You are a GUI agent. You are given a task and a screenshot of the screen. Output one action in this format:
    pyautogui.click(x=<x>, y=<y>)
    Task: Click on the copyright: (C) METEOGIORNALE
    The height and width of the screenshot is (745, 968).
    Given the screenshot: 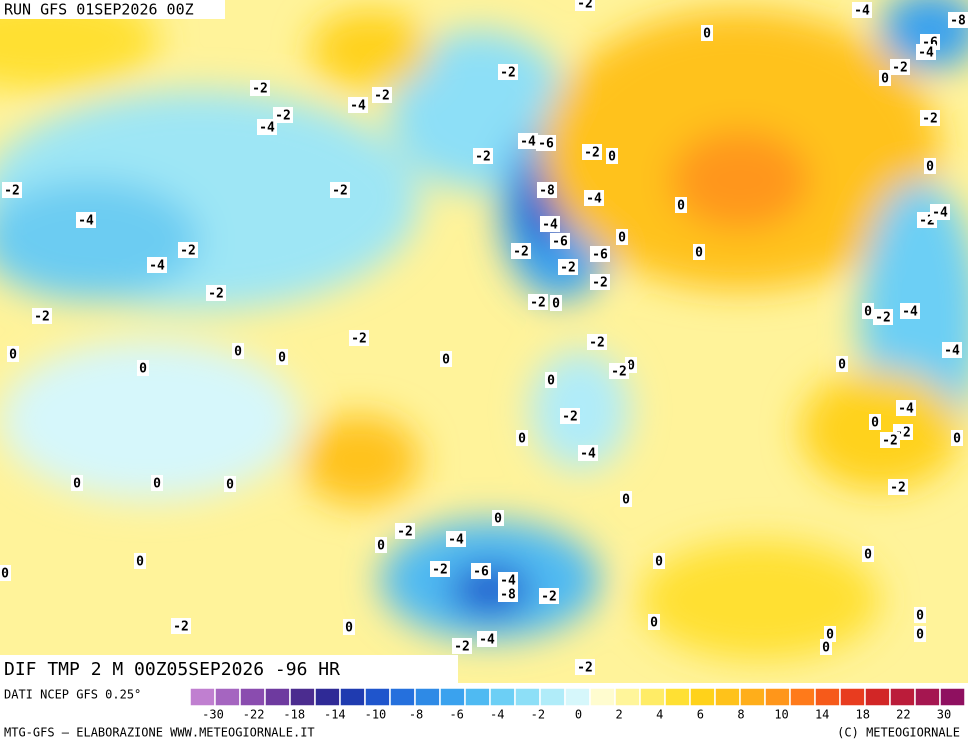 What is the action you would take?
    pyautogui.click(x=898, y=733)
    